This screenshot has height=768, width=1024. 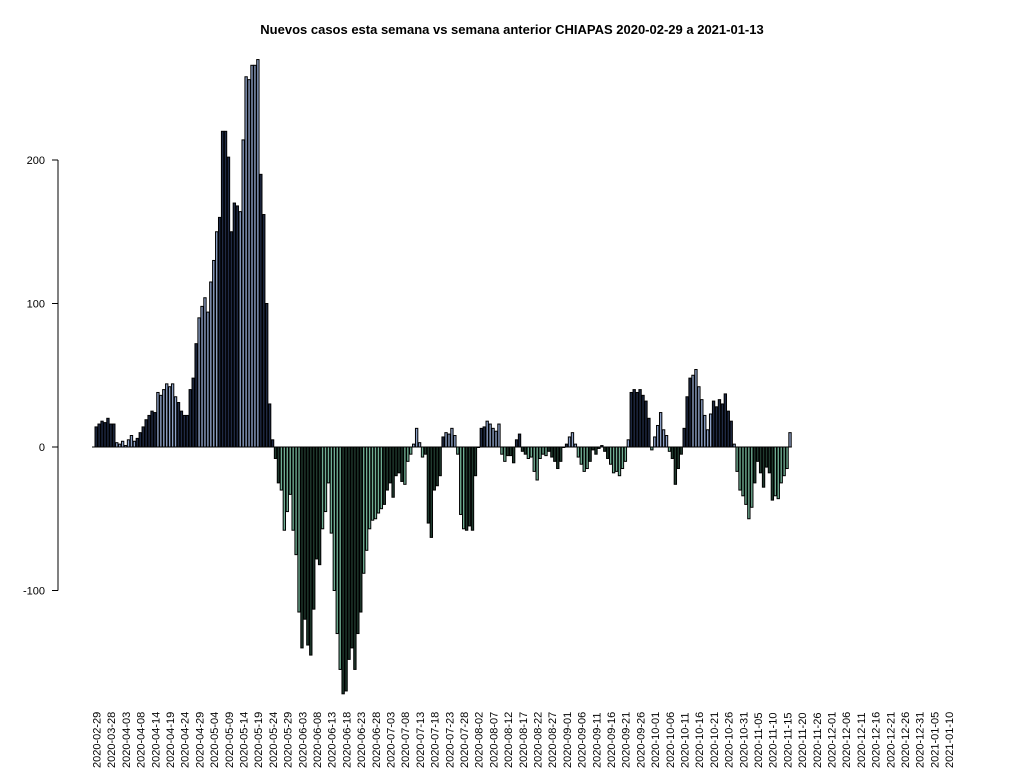 What do you see at coordinates (245, 740) in the screenshot?
I see `x-tick-label: 2020-05-14` at bounding box center [245, 740].